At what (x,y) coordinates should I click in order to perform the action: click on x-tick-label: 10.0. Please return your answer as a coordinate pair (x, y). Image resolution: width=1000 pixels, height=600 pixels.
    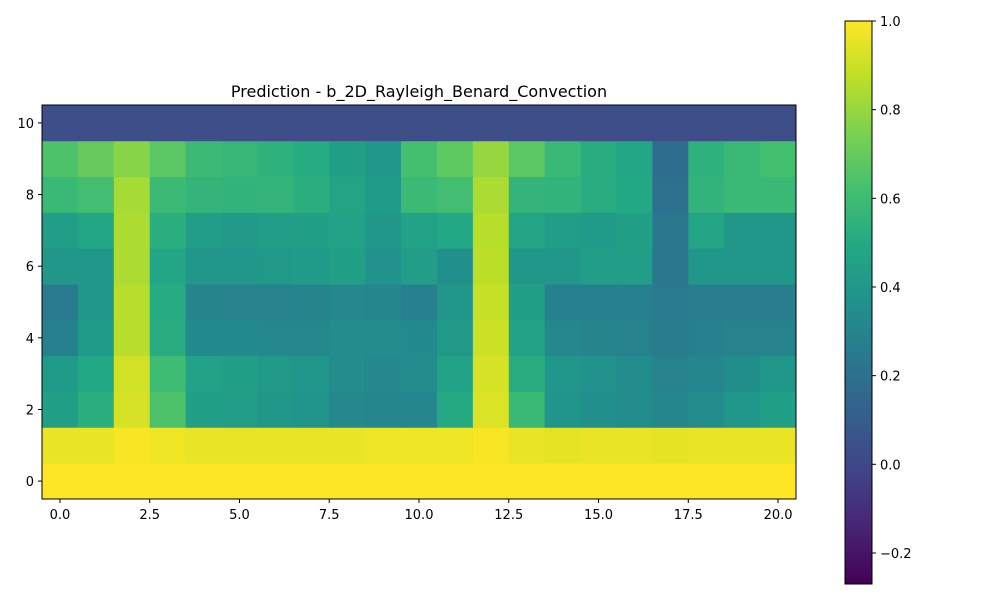
    Looking at the image, I should click on (419, 515).